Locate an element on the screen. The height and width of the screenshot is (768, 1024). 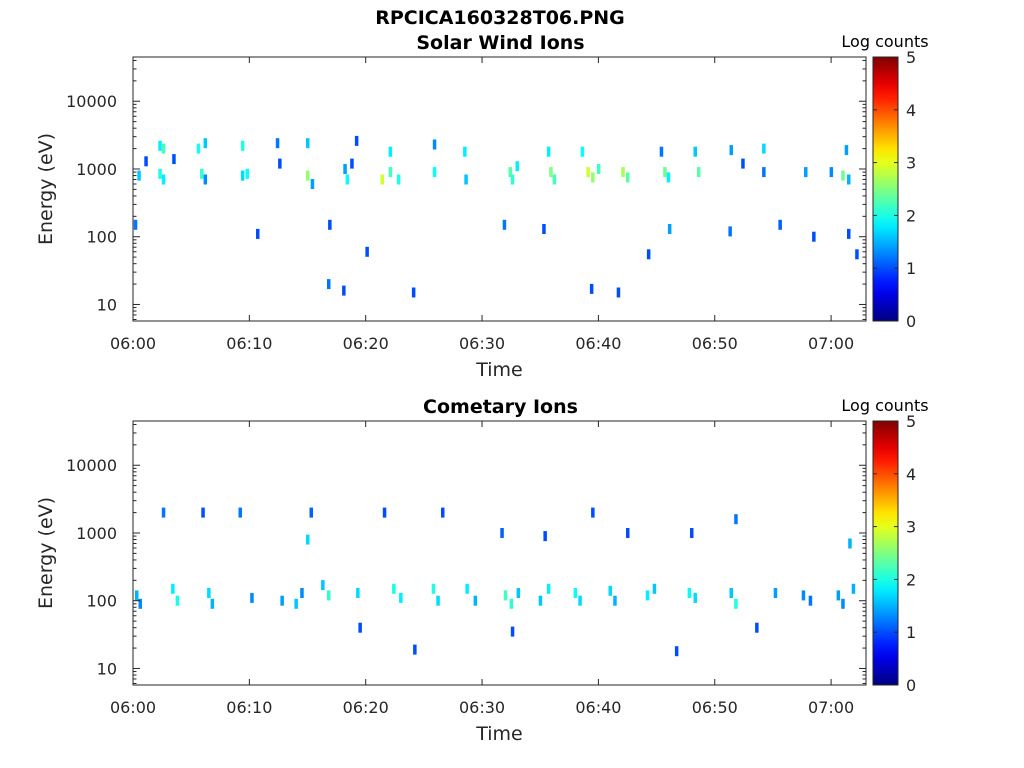
solar-wind-x-tick-label: 06:20 is located at coordinates (366, 343).